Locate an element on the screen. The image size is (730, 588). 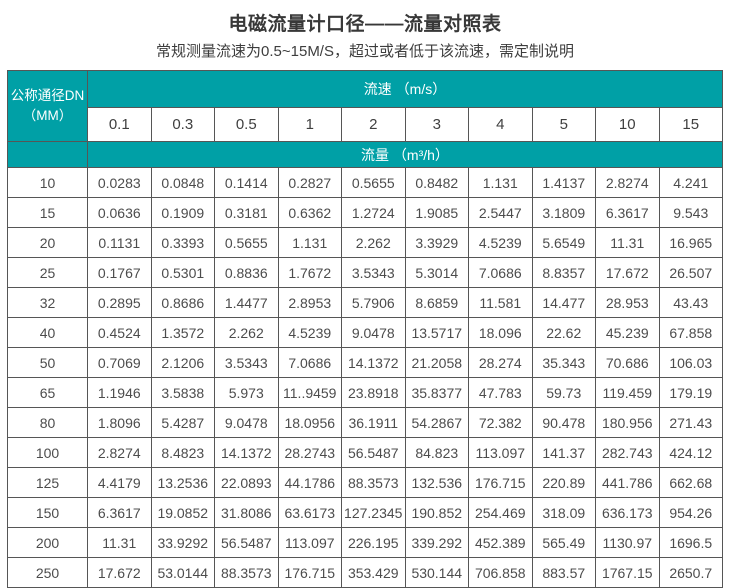
flow-cell: 1.8096 is located at coordinates (119, 422).